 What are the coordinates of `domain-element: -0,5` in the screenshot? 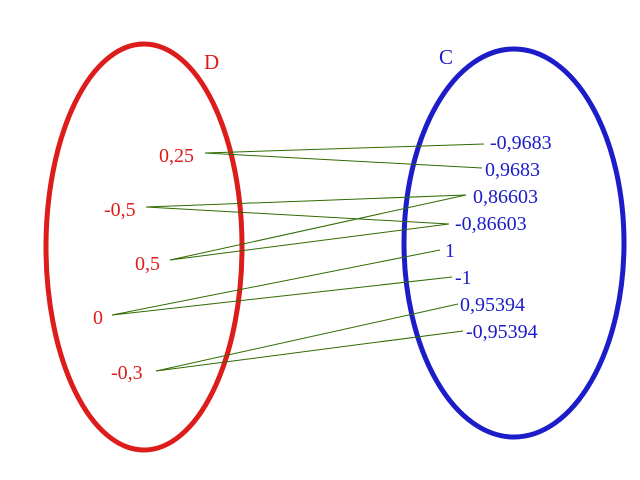 It's located at (120, 210).